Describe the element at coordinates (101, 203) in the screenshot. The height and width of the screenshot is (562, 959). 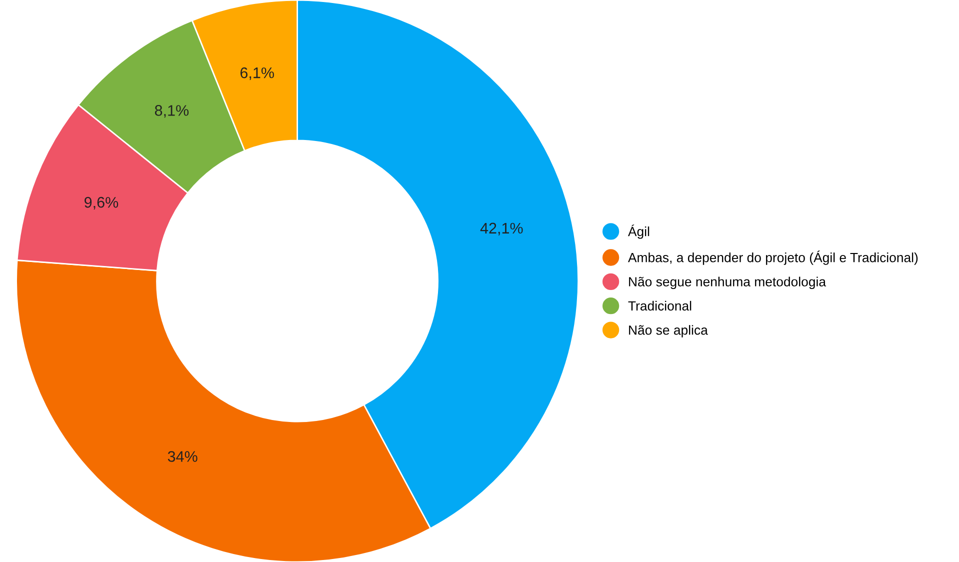
I see `data-label: 9,6%` at that location.